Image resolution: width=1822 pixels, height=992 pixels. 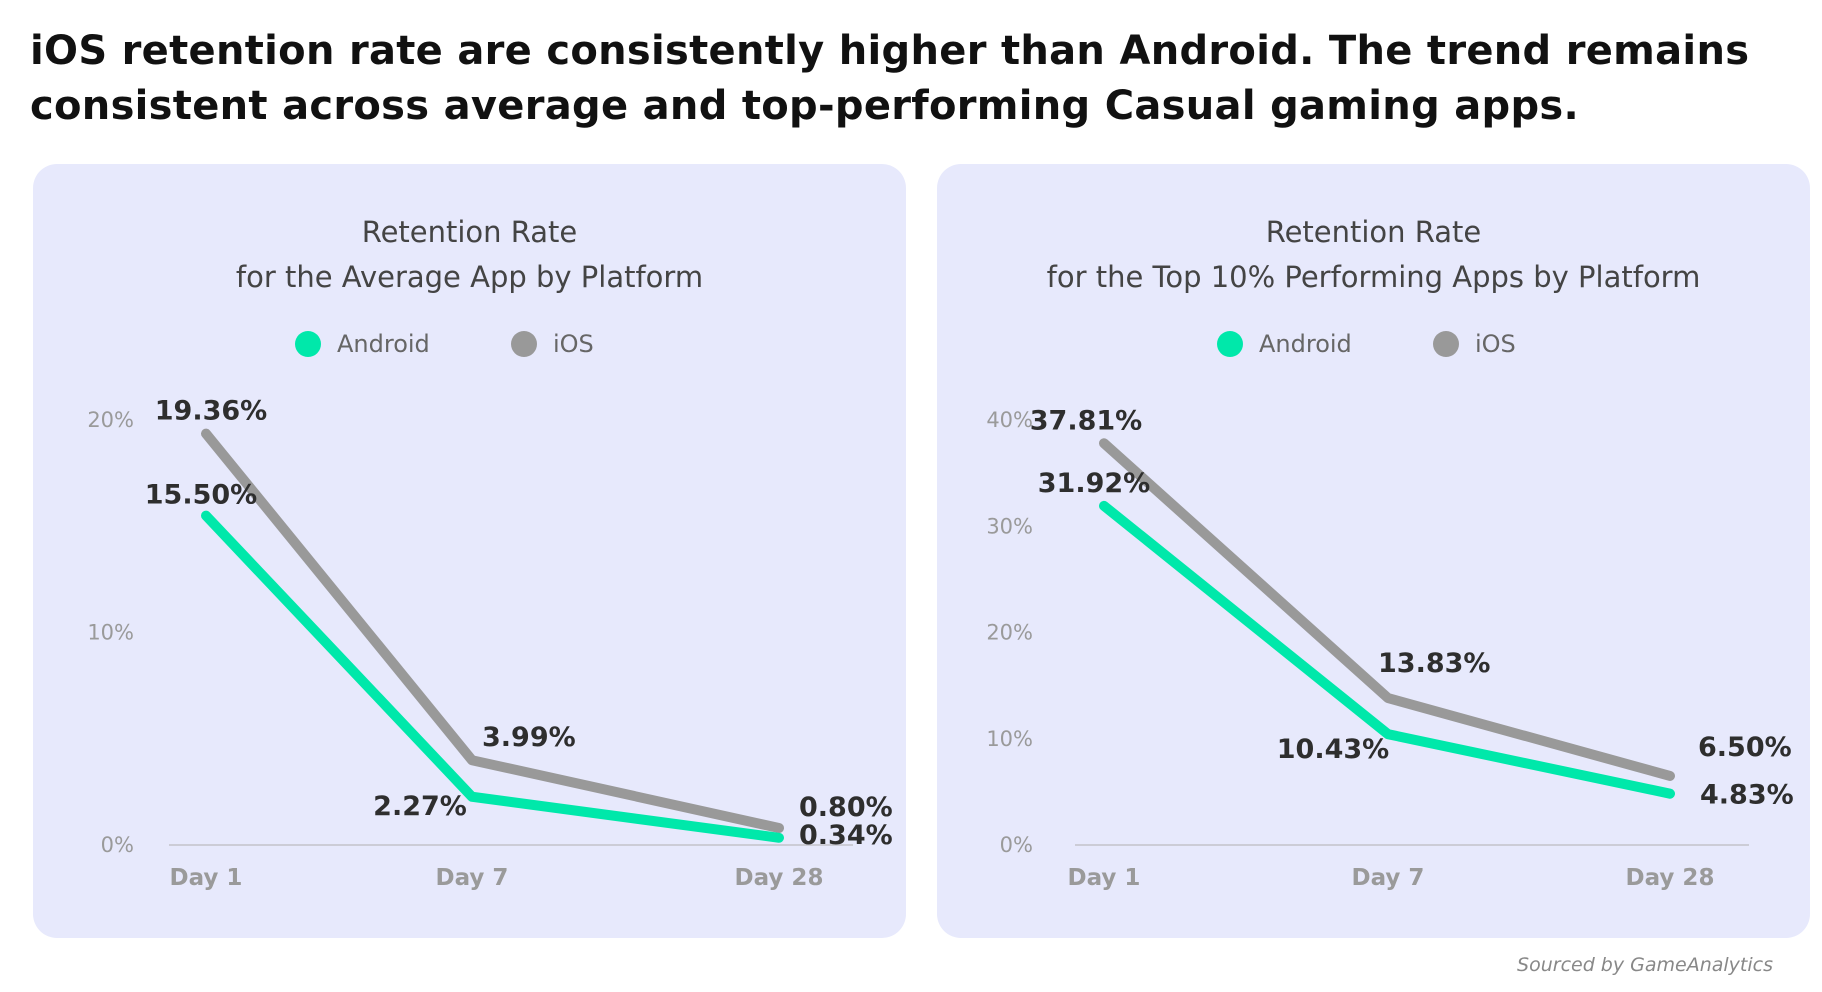 What do you see at coordinates (1009, 526) in the screenshot?
I see `y-tick-label: 30%` at bounding box center [1009, 526].